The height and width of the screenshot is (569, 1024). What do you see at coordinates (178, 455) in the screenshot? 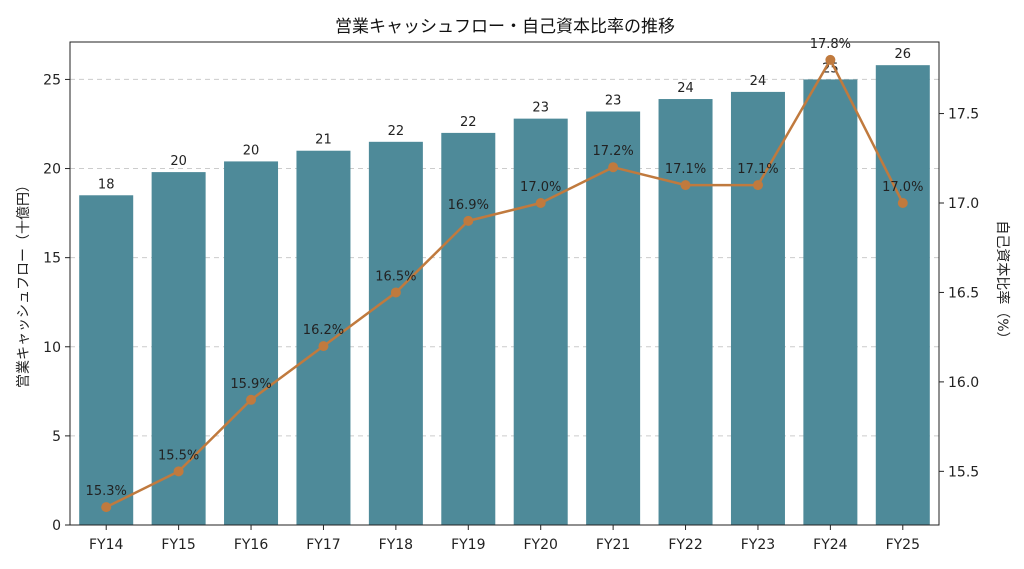
I see `line-data-label: 15.5%` at bounding box center [178, 455].